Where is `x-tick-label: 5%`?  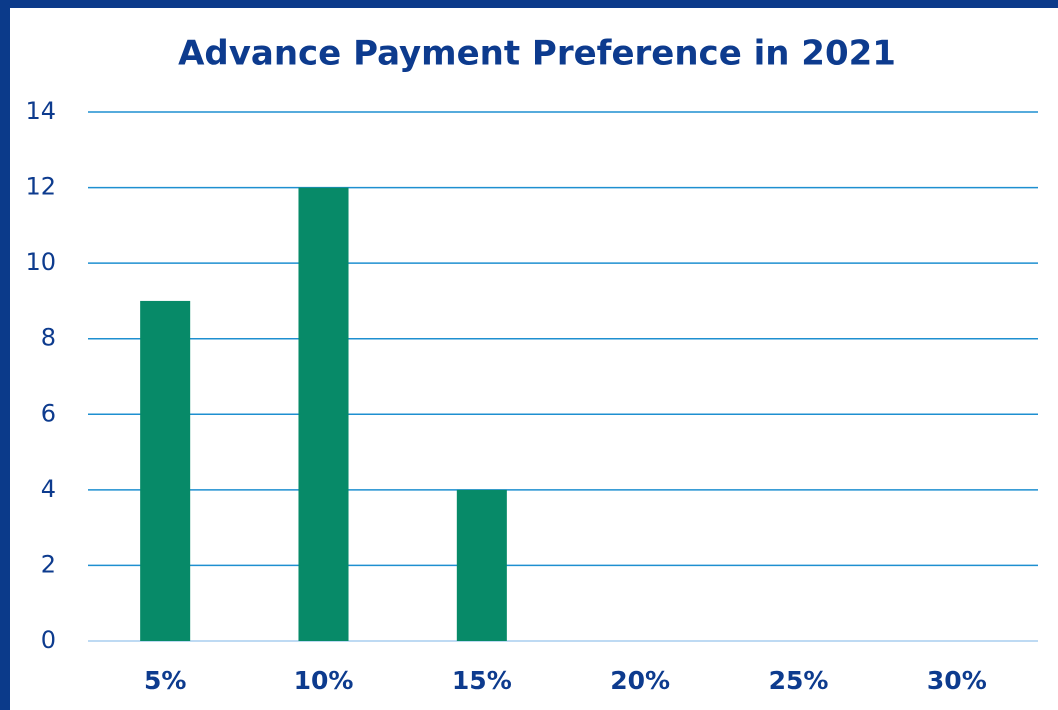
x-tick-label: 5% is located at coordinates (165, 680).